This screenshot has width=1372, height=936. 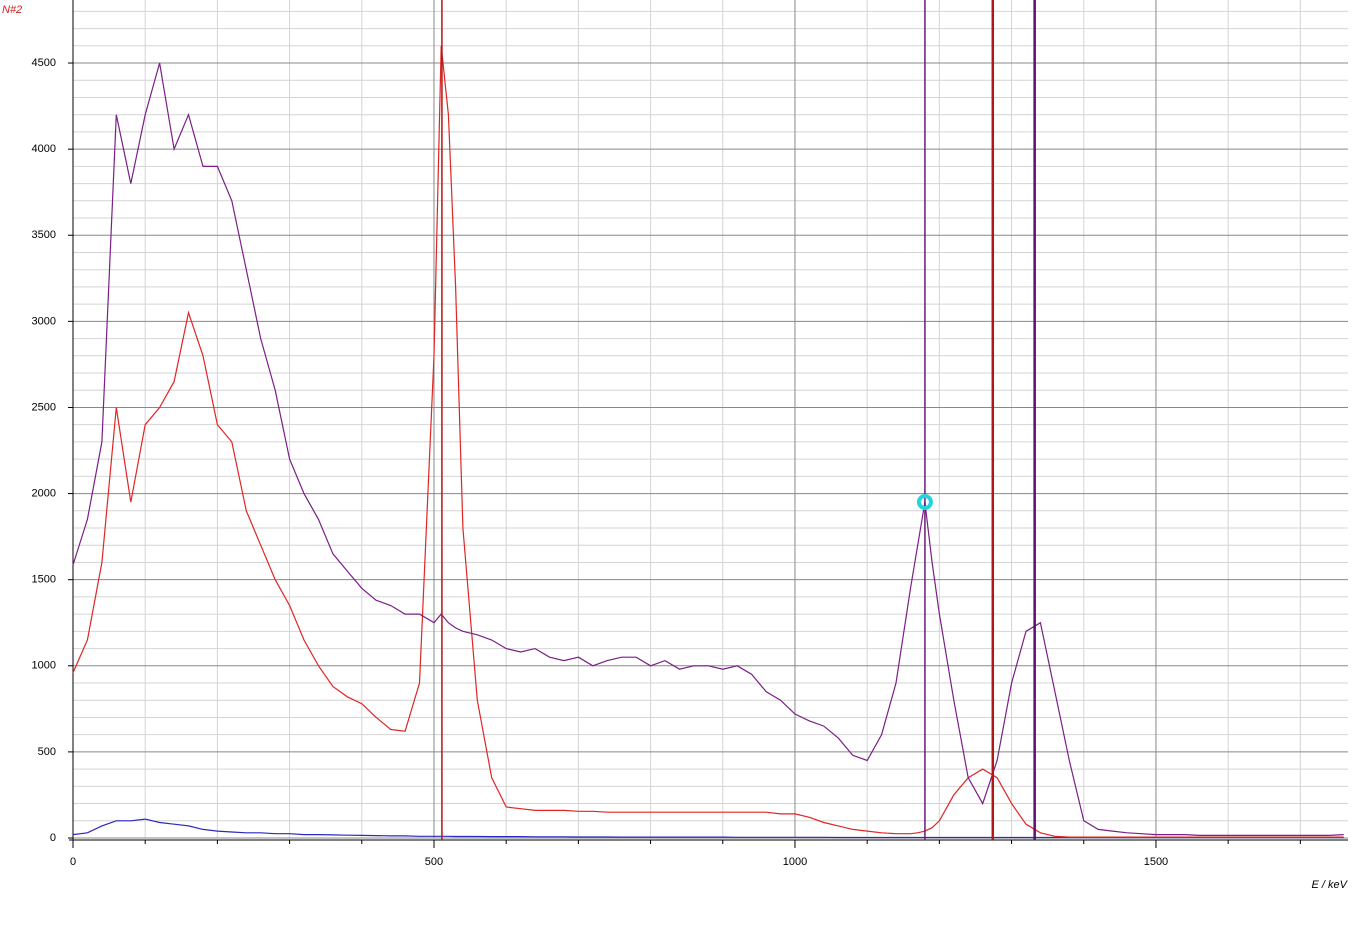 I want to click on y-tick-label: 500, so click(x=47, y=752).